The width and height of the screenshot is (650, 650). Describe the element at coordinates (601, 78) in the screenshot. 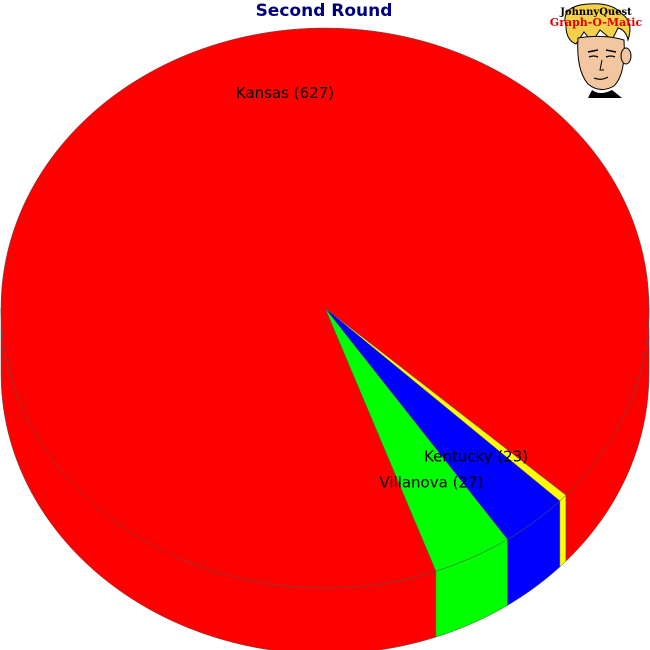

I see `logo-mouth` at that location.